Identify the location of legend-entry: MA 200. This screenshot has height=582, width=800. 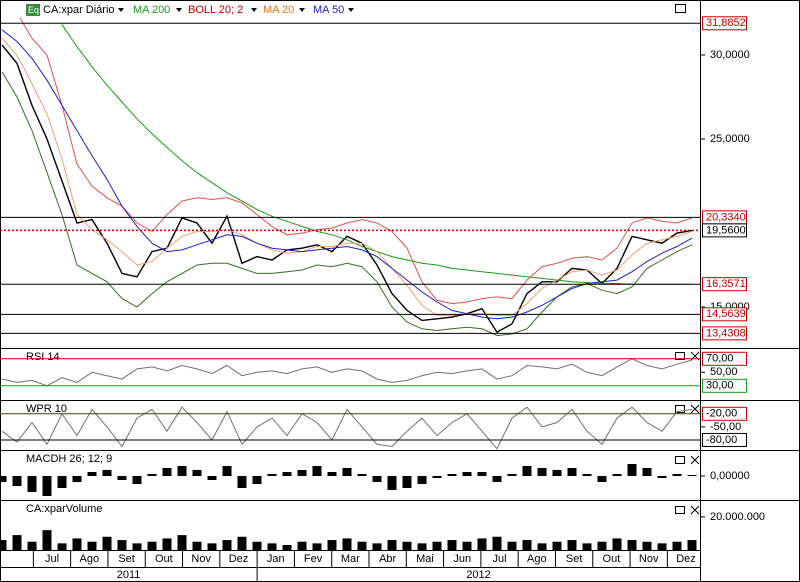
(151, 10).